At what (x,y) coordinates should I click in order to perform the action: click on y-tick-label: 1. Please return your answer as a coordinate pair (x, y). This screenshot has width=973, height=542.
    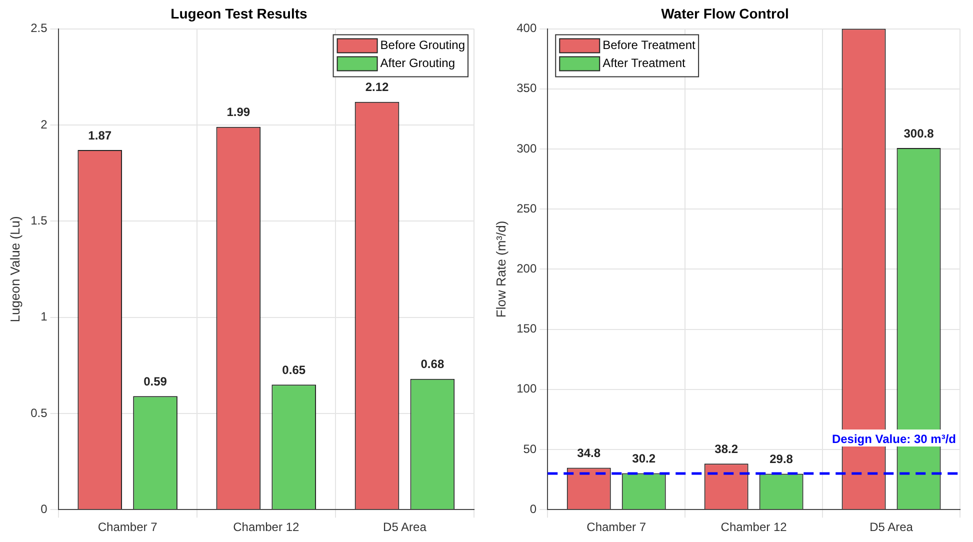
    Looking at the image, I should click on (44, 317).